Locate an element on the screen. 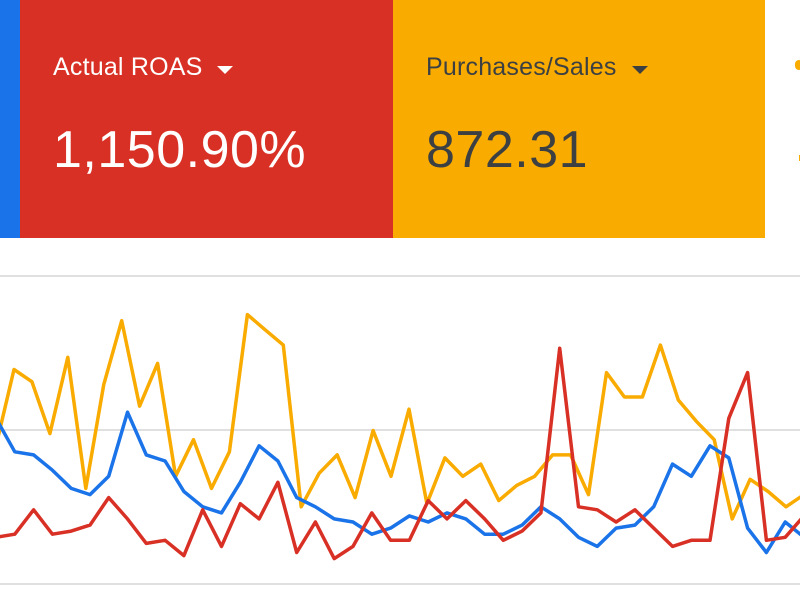  metric-label: Purchases/Sales is located at coordinates (521, 67).